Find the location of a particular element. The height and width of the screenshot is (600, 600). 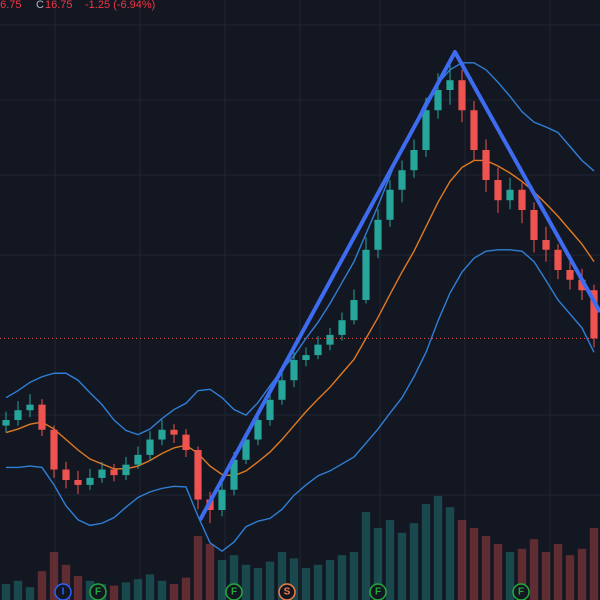

header-close: 16.75 is located at coordinates (59, 5).